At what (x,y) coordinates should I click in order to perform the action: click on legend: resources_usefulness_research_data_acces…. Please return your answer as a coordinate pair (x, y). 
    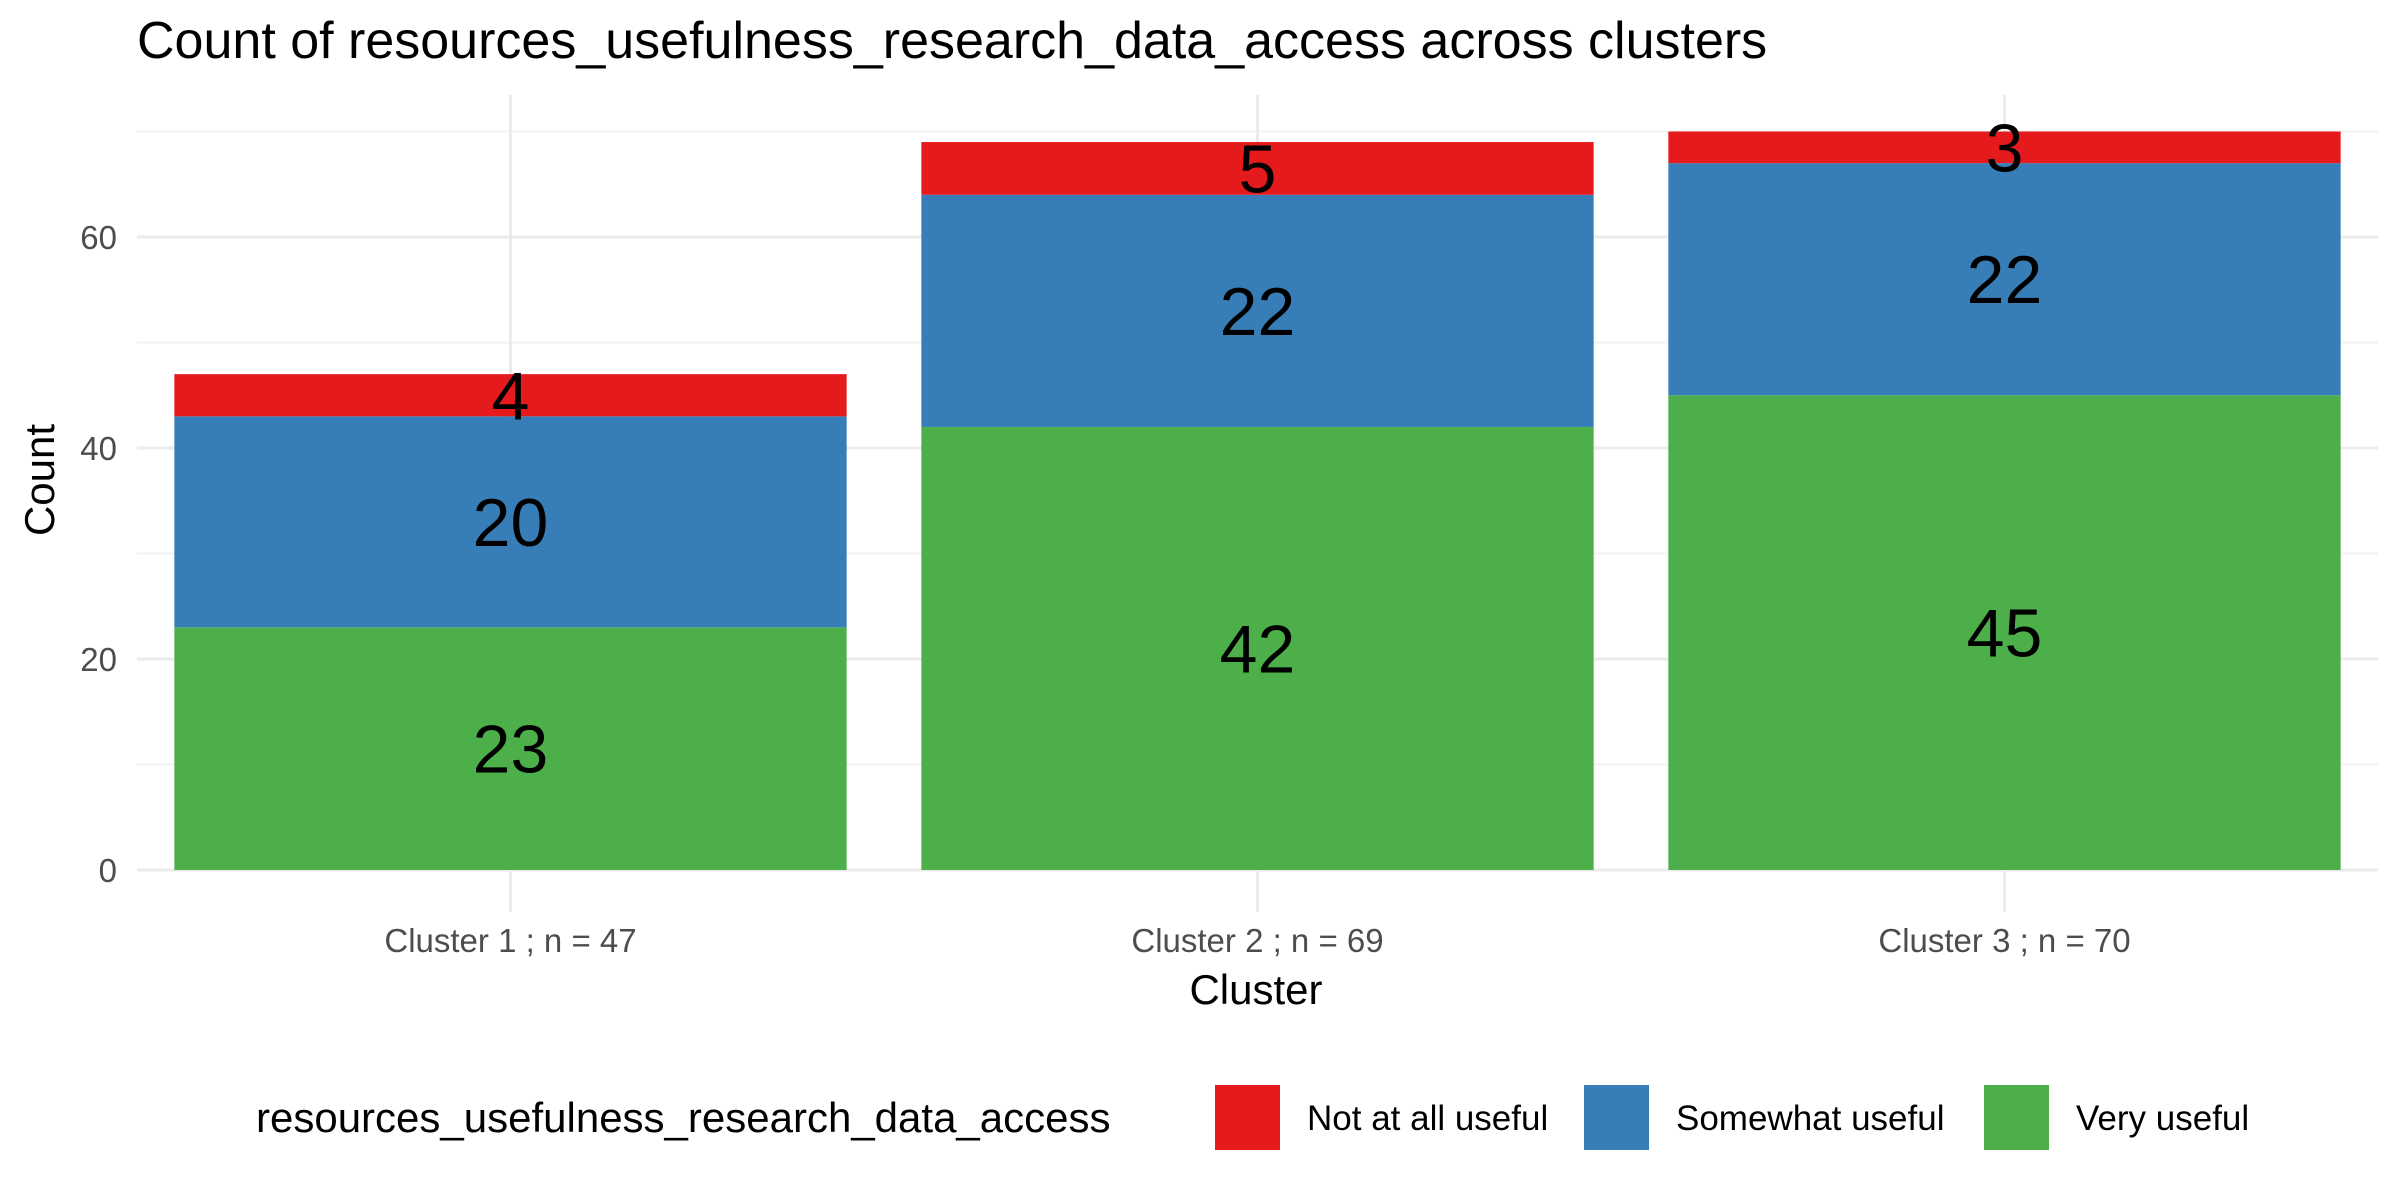
    Looking at the image, I should click on (1252, 1117).